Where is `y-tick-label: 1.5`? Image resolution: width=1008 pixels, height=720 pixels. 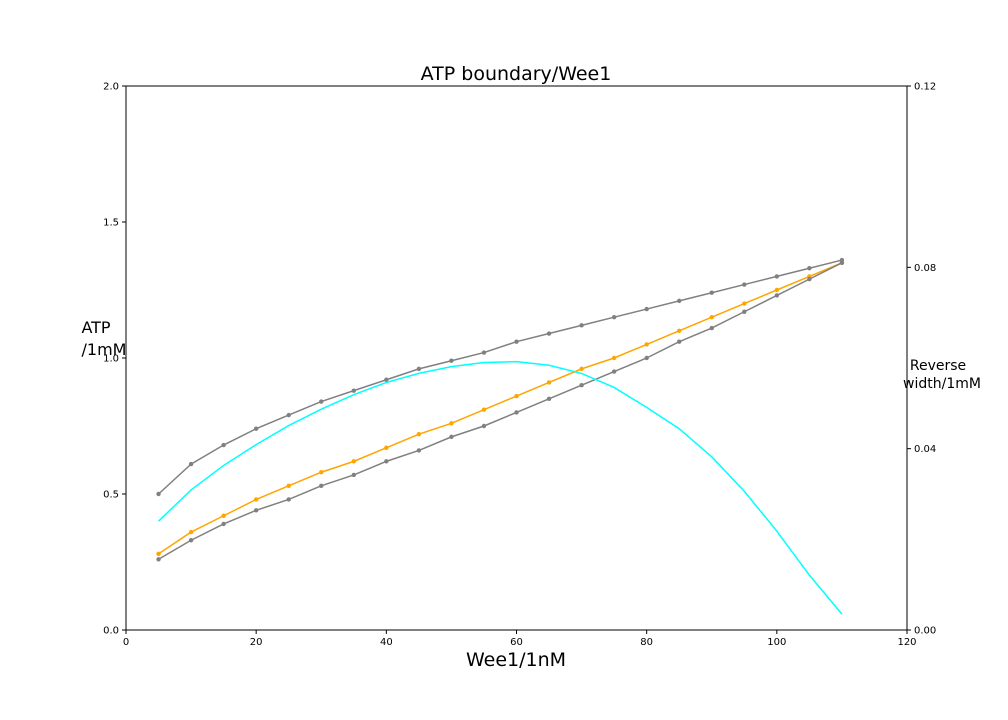 y-tick-label: 1.5 is located at coordinates (111, 223).